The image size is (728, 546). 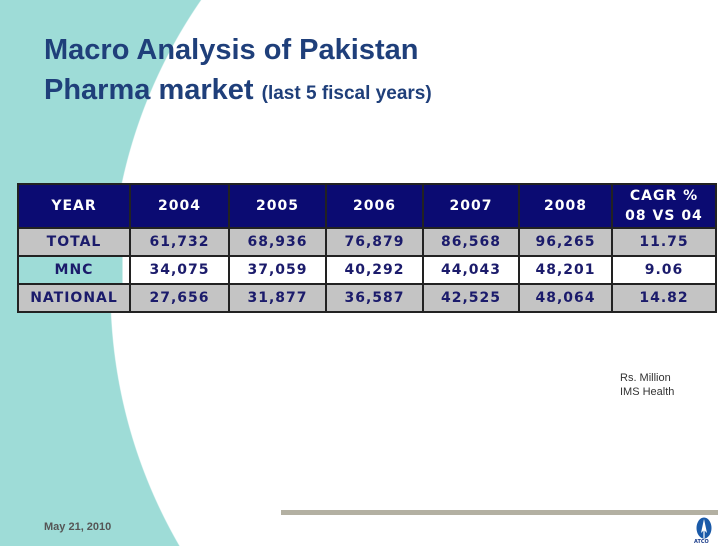 I want to click on unit-note: Rs. Million, so click(x=645, y=378).